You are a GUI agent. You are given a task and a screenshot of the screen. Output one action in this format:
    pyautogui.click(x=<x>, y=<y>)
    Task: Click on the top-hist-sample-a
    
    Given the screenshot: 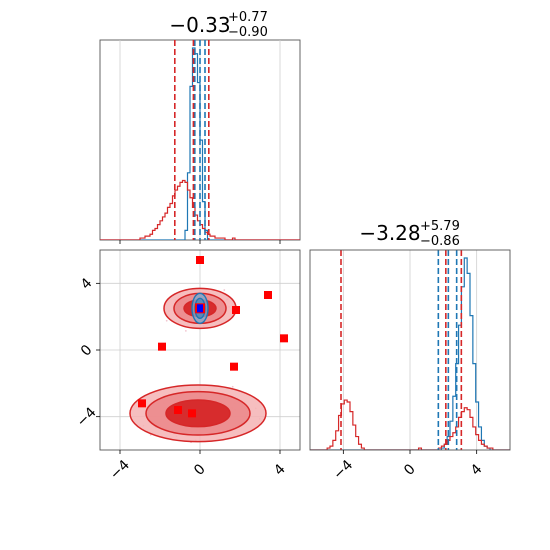 What is the action you would take?
    pyautogui.click(x=200, y=209)
    